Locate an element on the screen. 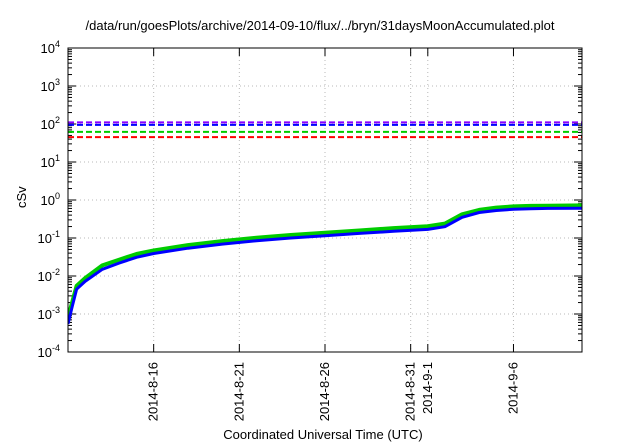  y-tick-label: 10⁰ is located at coordinates (50, 199).